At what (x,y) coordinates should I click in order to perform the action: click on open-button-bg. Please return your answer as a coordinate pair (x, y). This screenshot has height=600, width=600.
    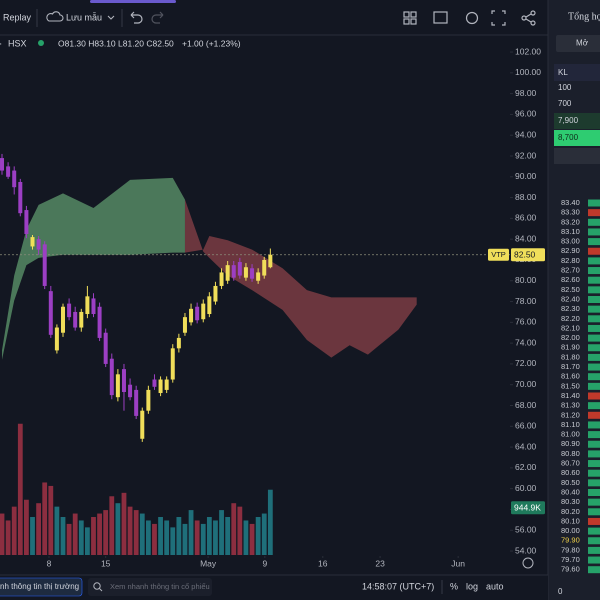
    Looking at the image, I should click on (578, 43).